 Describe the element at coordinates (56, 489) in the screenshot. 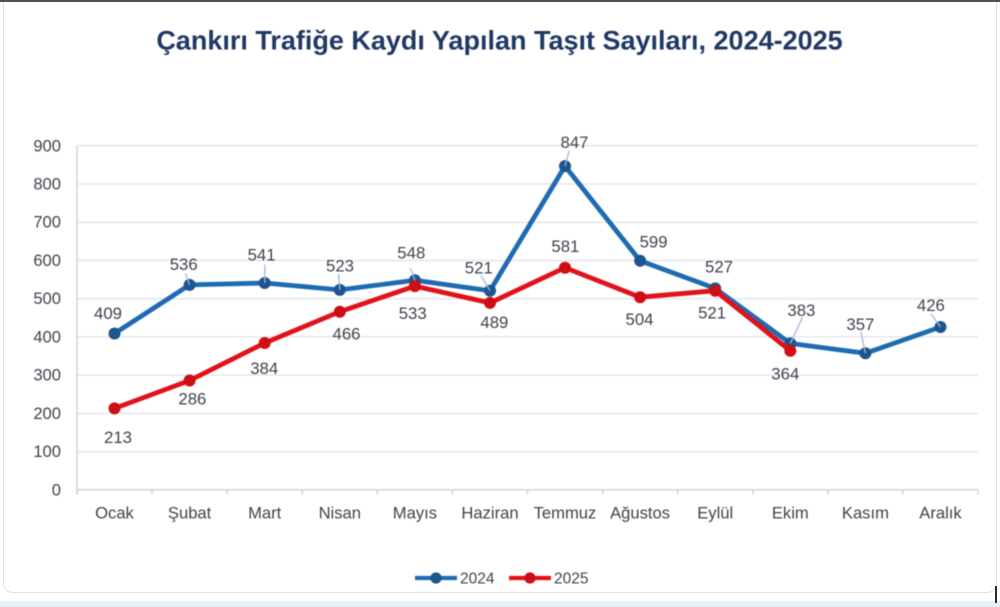

I see `svg-text: 0` at that location.